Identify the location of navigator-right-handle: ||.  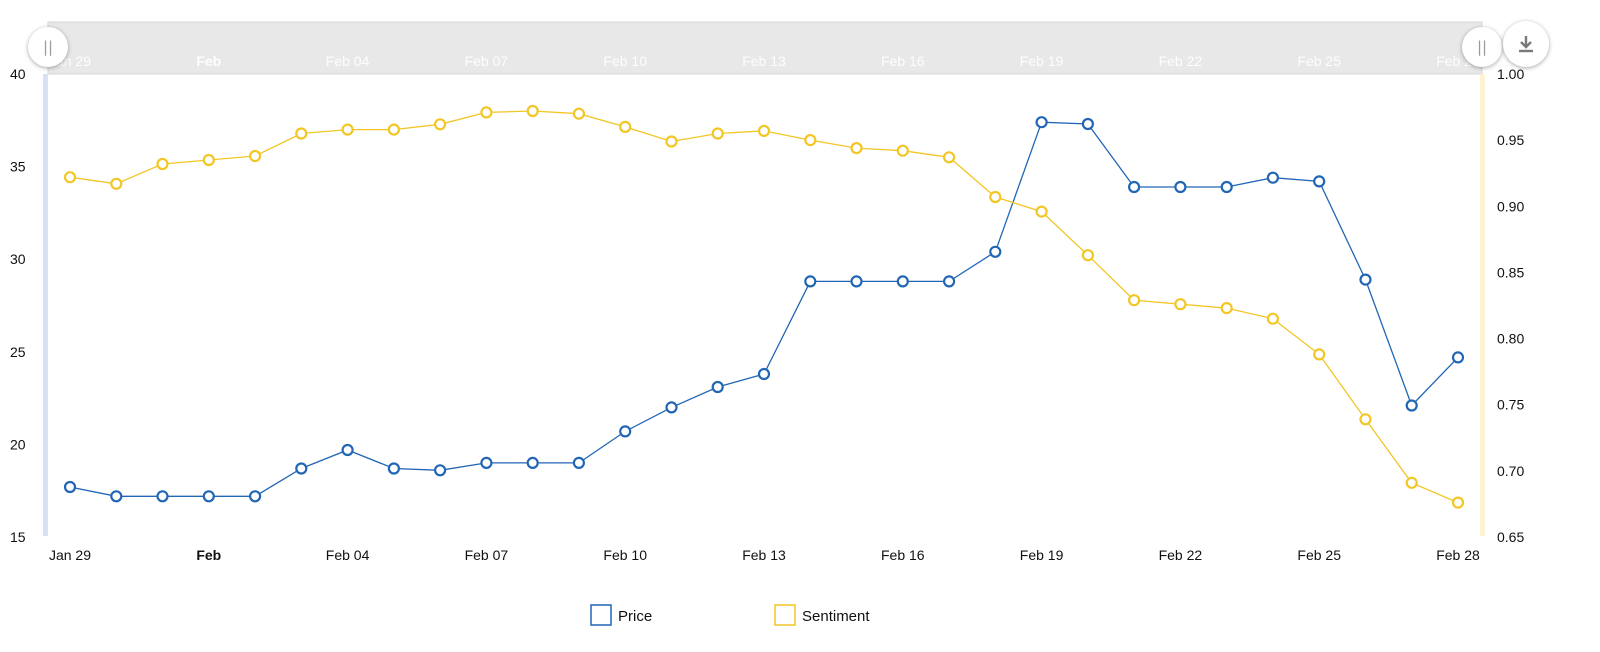
(1482, 47).